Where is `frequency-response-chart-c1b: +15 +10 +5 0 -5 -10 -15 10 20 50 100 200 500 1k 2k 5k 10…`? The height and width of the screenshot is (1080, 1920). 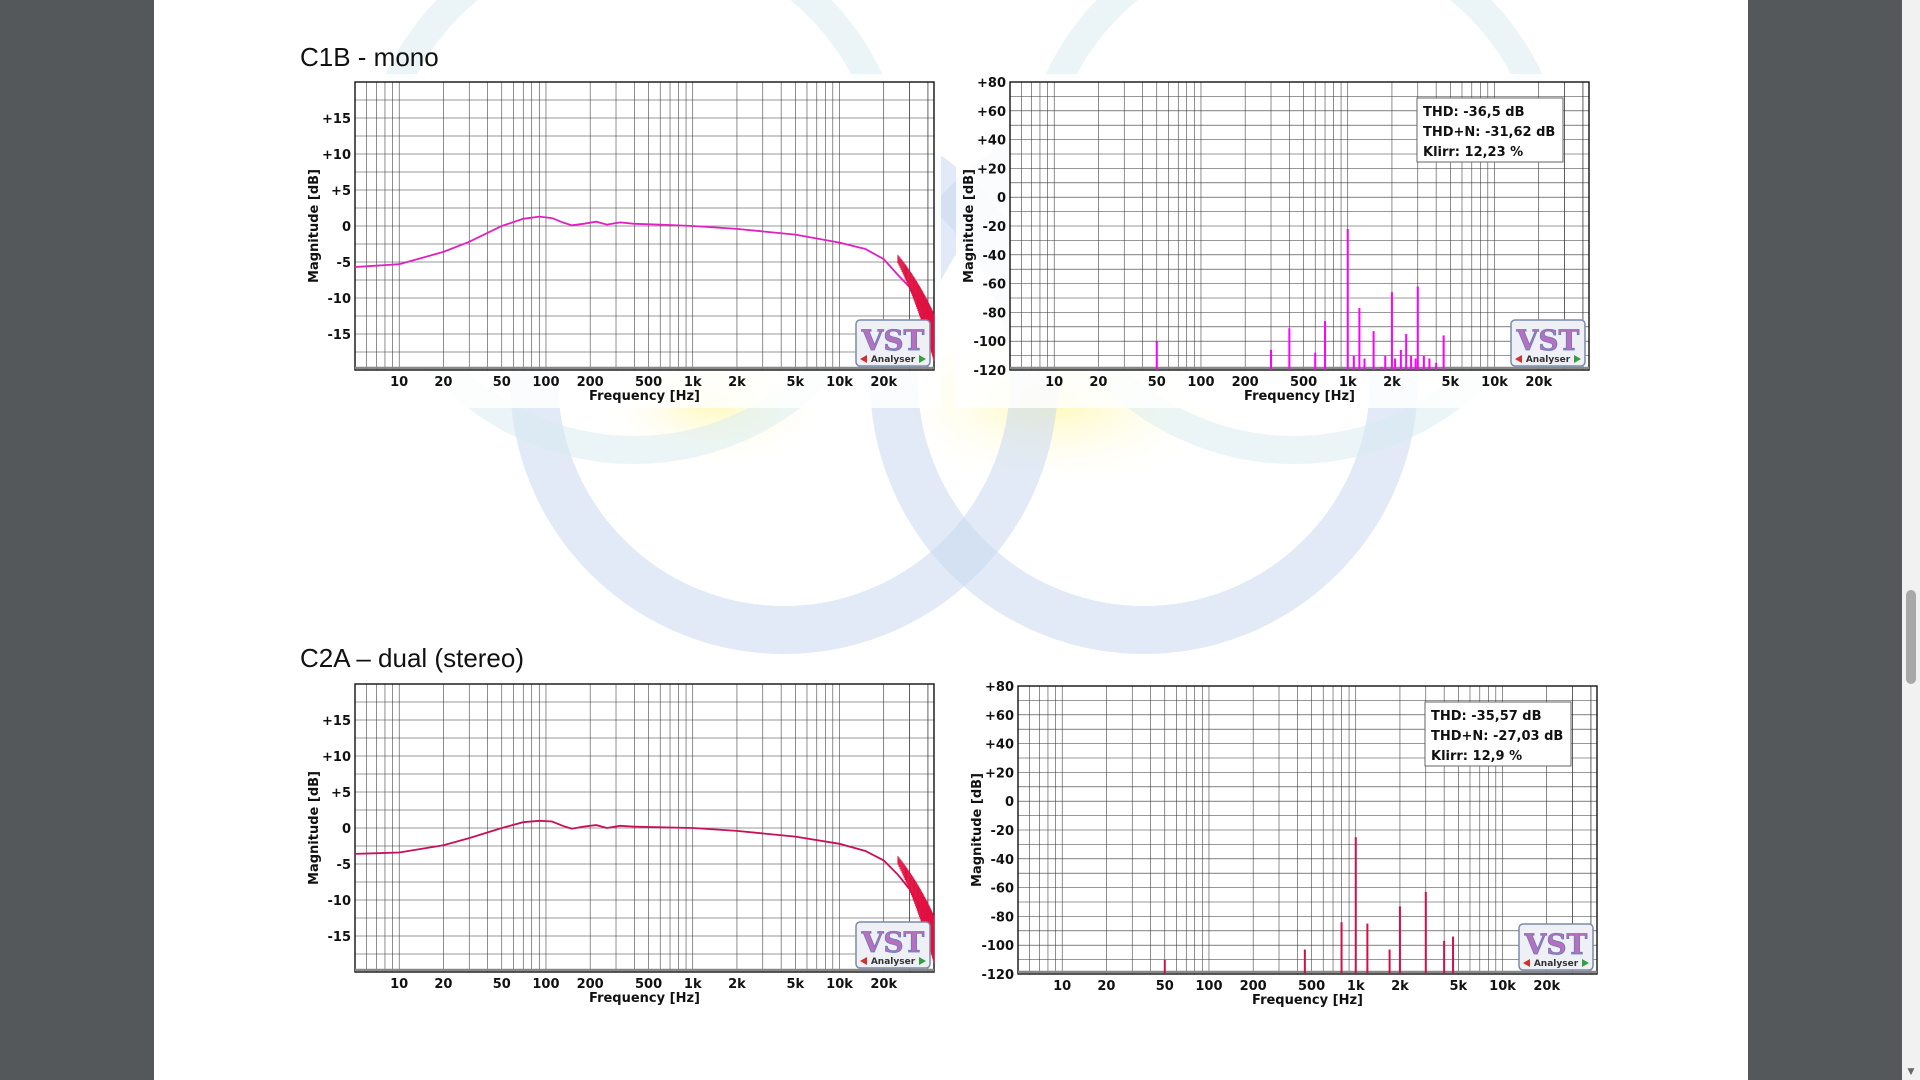
frequency-response-chart-c1b: +15 +10 +5 0 -5 -10 -15 10 20 50 100 200 500 1k 2k 5k 10… is located at coordinates (621, 241).